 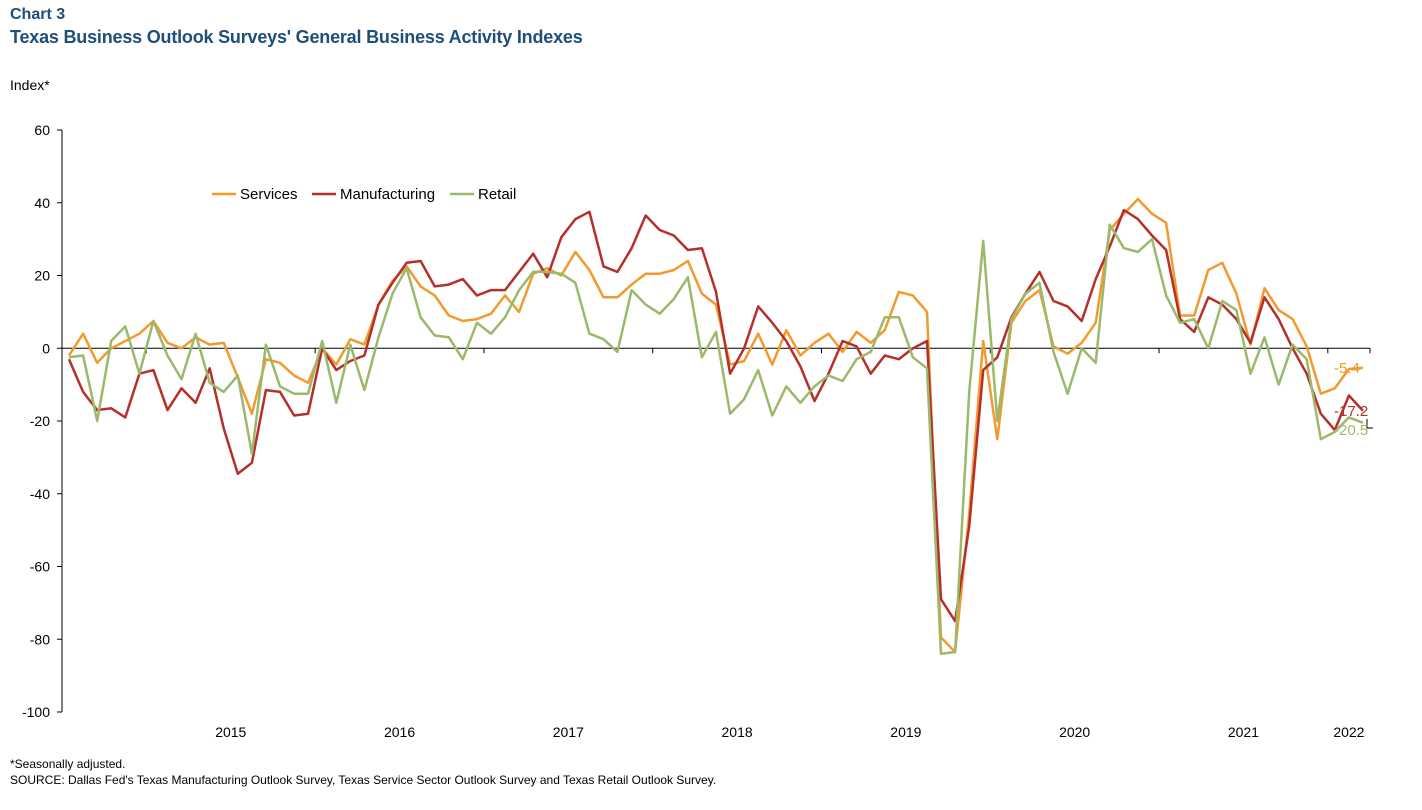 What do you see at coordinates (40, 421) in the screenshot?
I see `y-tick-label: -20` at bounding box center [40, 421].